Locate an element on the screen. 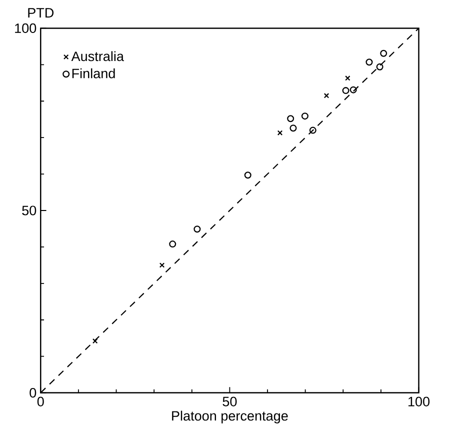 The width and height of the screenshot is (456, 436). x-axis-title: Platoon percentage is located at coordinates (230, 417).